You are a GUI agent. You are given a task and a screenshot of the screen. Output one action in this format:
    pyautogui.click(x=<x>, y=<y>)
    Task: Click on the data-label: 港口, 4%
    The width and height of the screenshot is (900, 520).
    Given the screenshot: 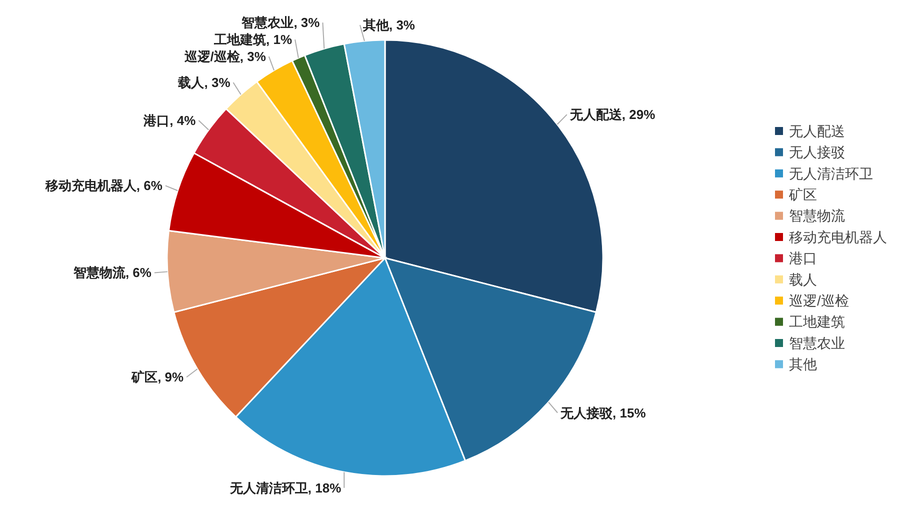 What is the action you would take?
    pyautogui.click(x=169, y=120)
    